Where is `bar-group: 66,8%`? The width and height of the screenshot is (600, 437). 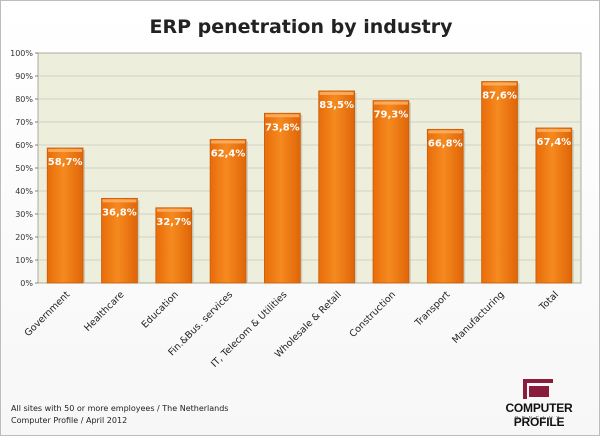
bar-group: 66,8% is located at coordinates (446, 206).